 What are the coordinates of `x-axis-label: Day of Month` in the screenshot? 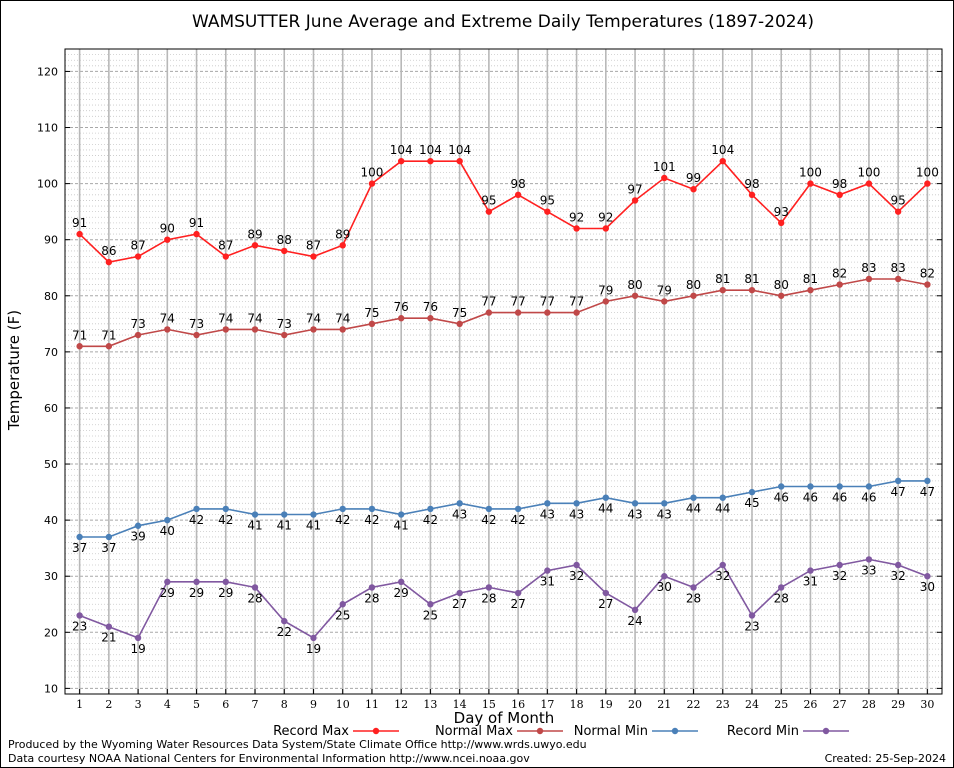 It's located at (504, 718).